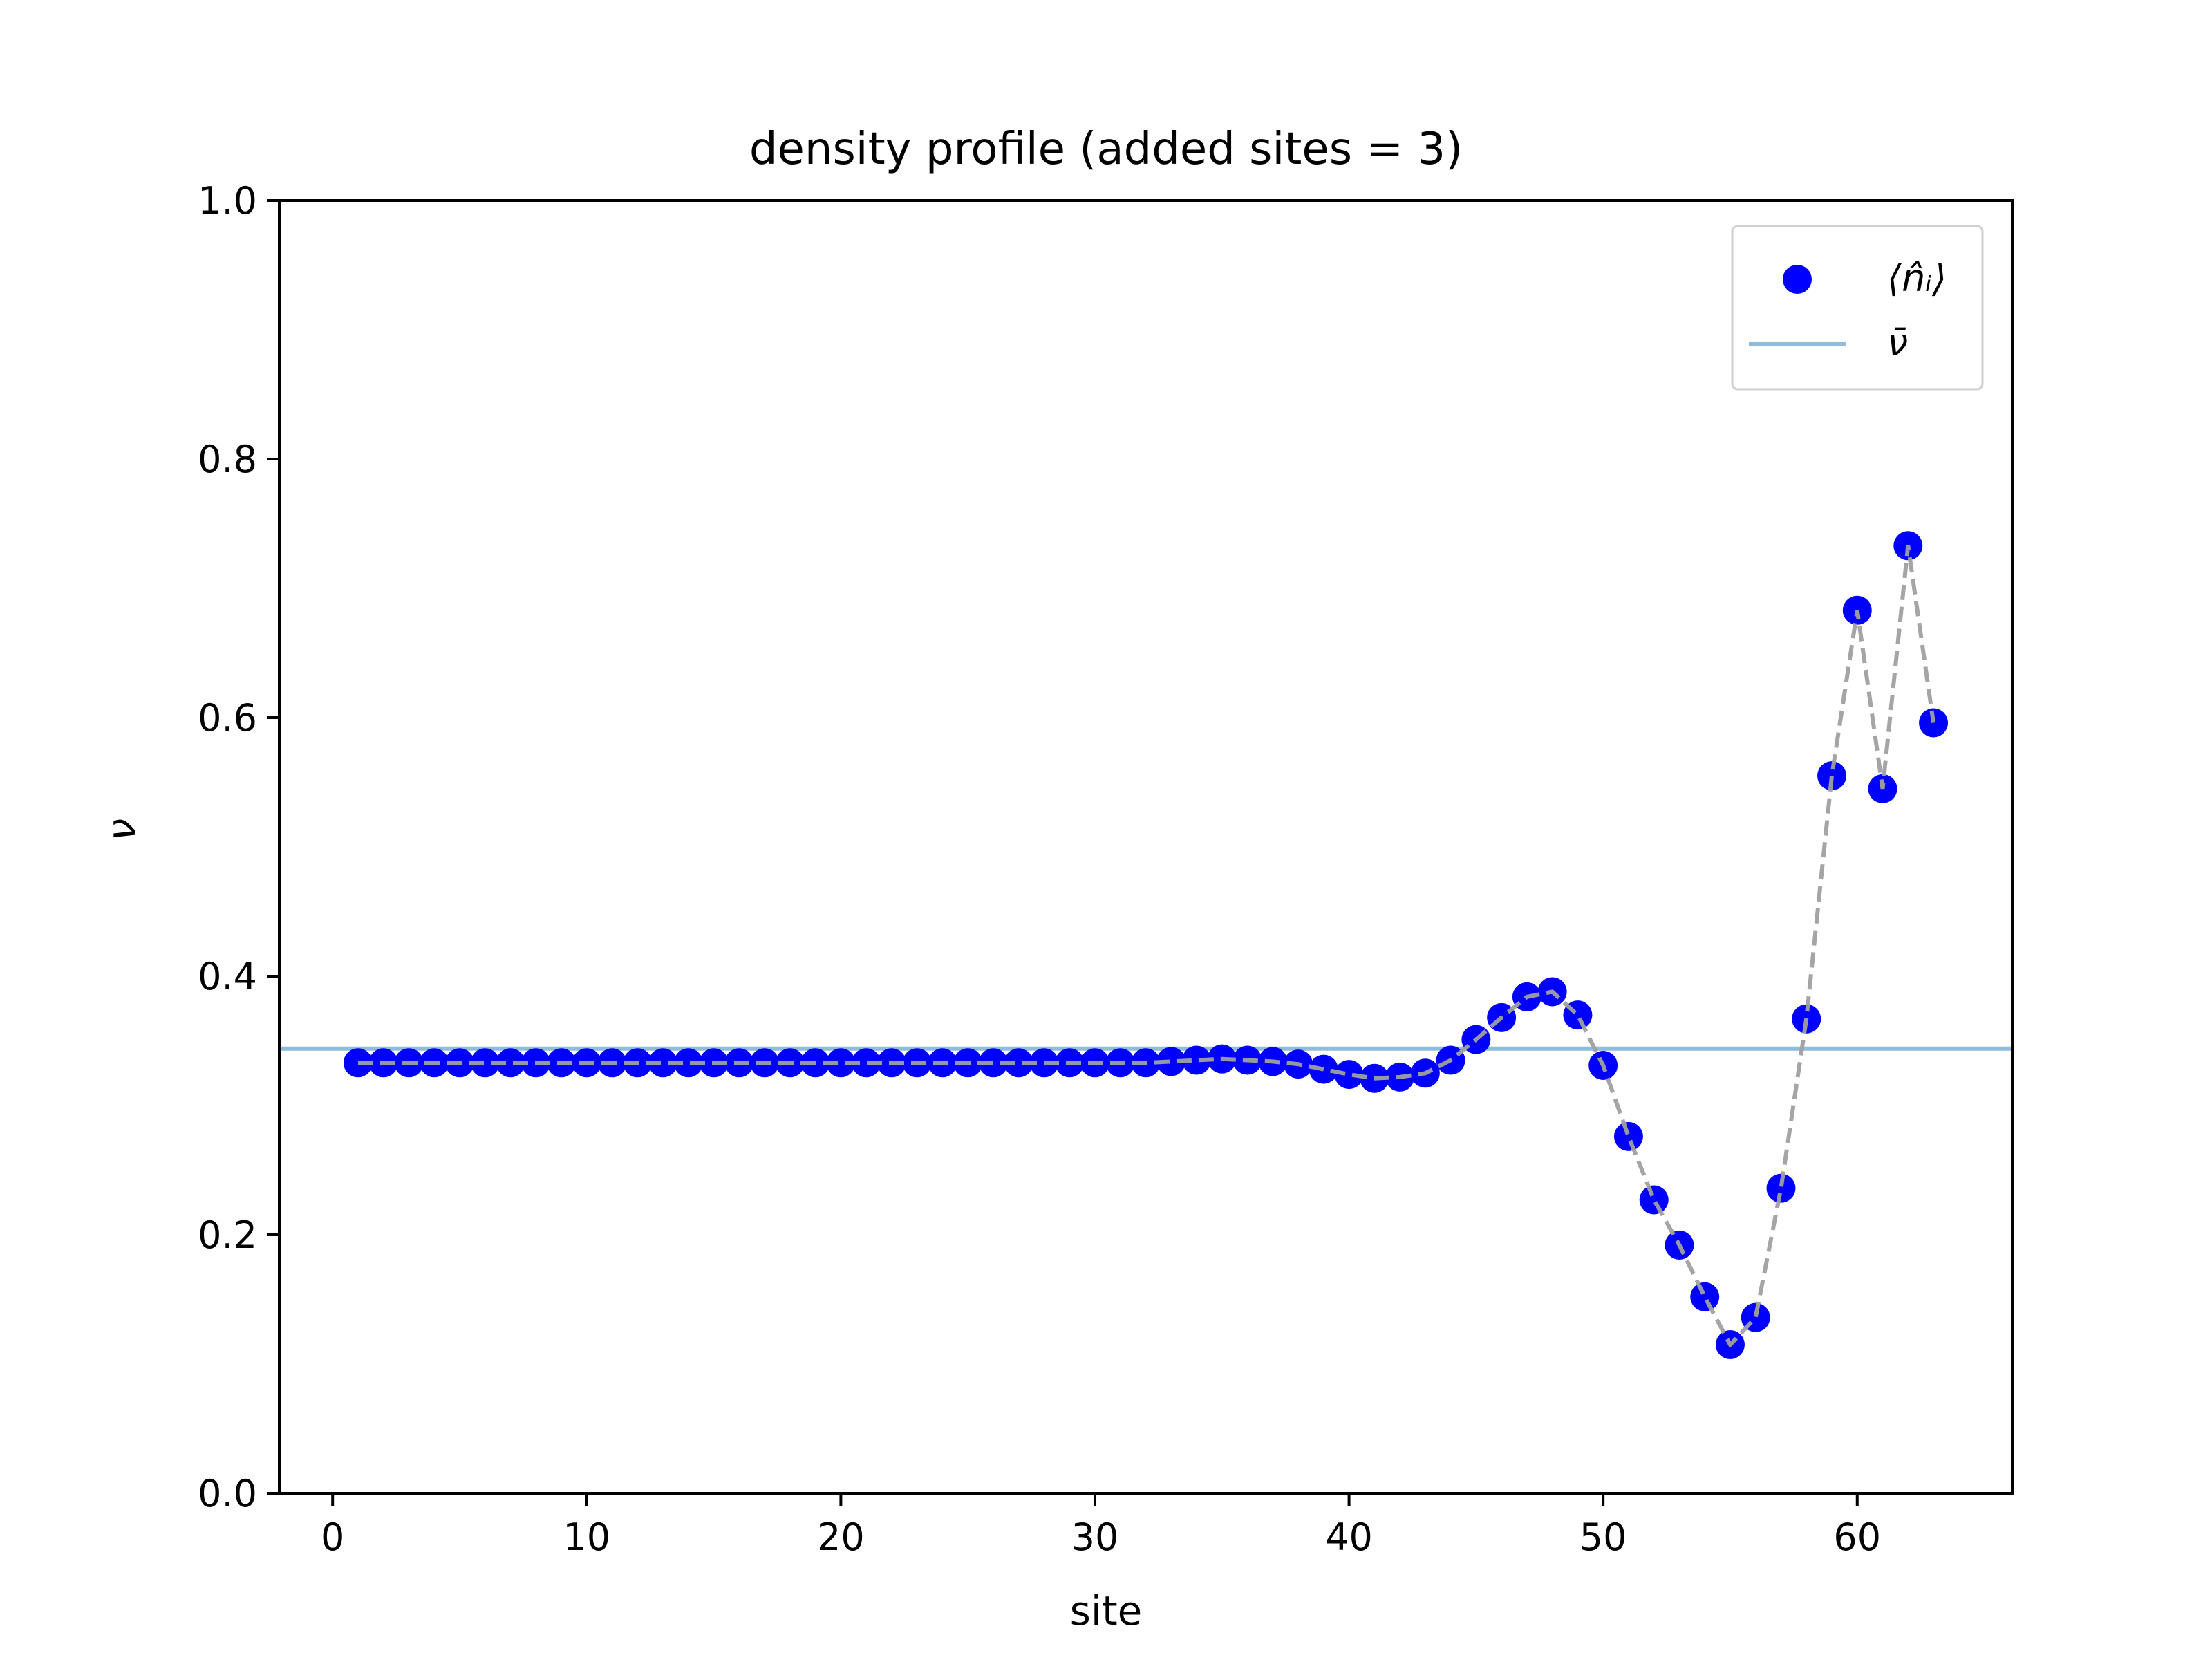 The image size is (2212, 1662). Describe the element at coordinates (228, 976) in the screenshot. I see `y-tick-label: 0.4` at that location.